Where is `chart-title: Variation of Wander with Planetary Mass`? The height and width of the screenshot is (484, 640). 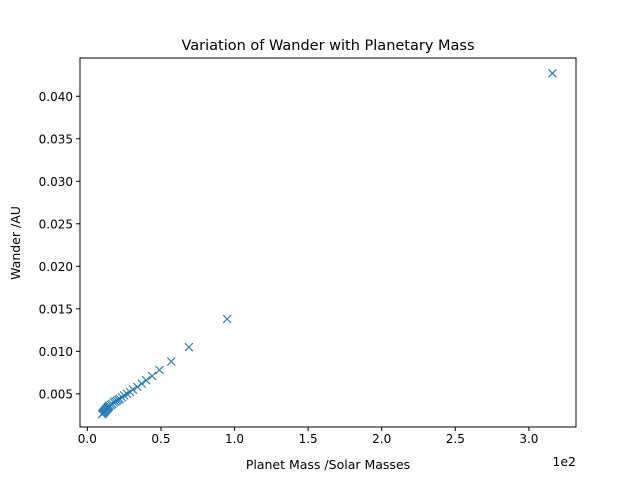
chart-title: Variation of Wander with Planetary Mass is located at coordinates (327, 46).